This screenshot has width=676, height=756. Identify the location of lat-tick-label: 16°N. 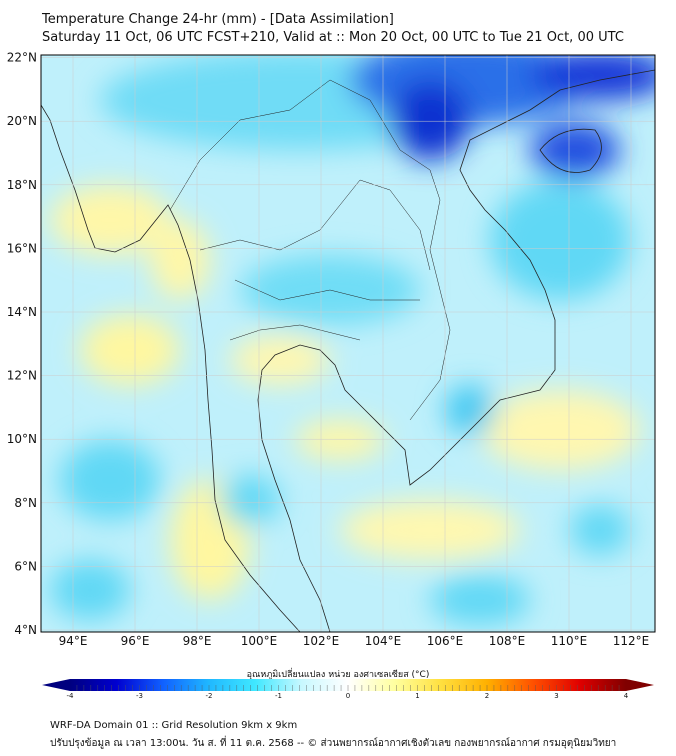
(22, 248).